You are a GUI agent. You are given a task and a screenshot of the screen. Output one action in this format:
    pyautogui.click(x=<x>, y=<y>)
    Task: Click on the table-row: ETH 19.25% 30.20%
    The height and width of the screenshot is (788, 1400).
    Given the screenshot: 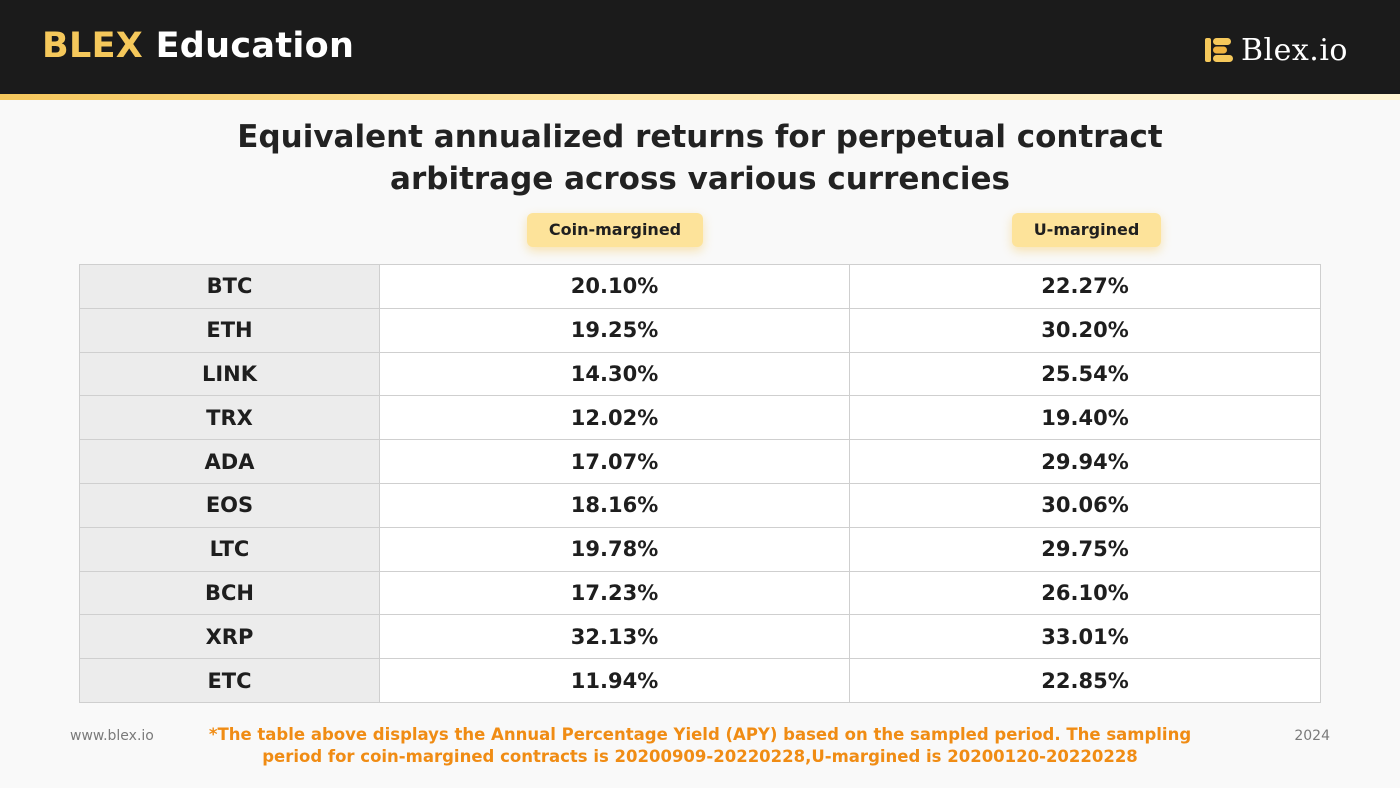 What is the action you would take?
    pyautogui.click(x=700, y=330)
    